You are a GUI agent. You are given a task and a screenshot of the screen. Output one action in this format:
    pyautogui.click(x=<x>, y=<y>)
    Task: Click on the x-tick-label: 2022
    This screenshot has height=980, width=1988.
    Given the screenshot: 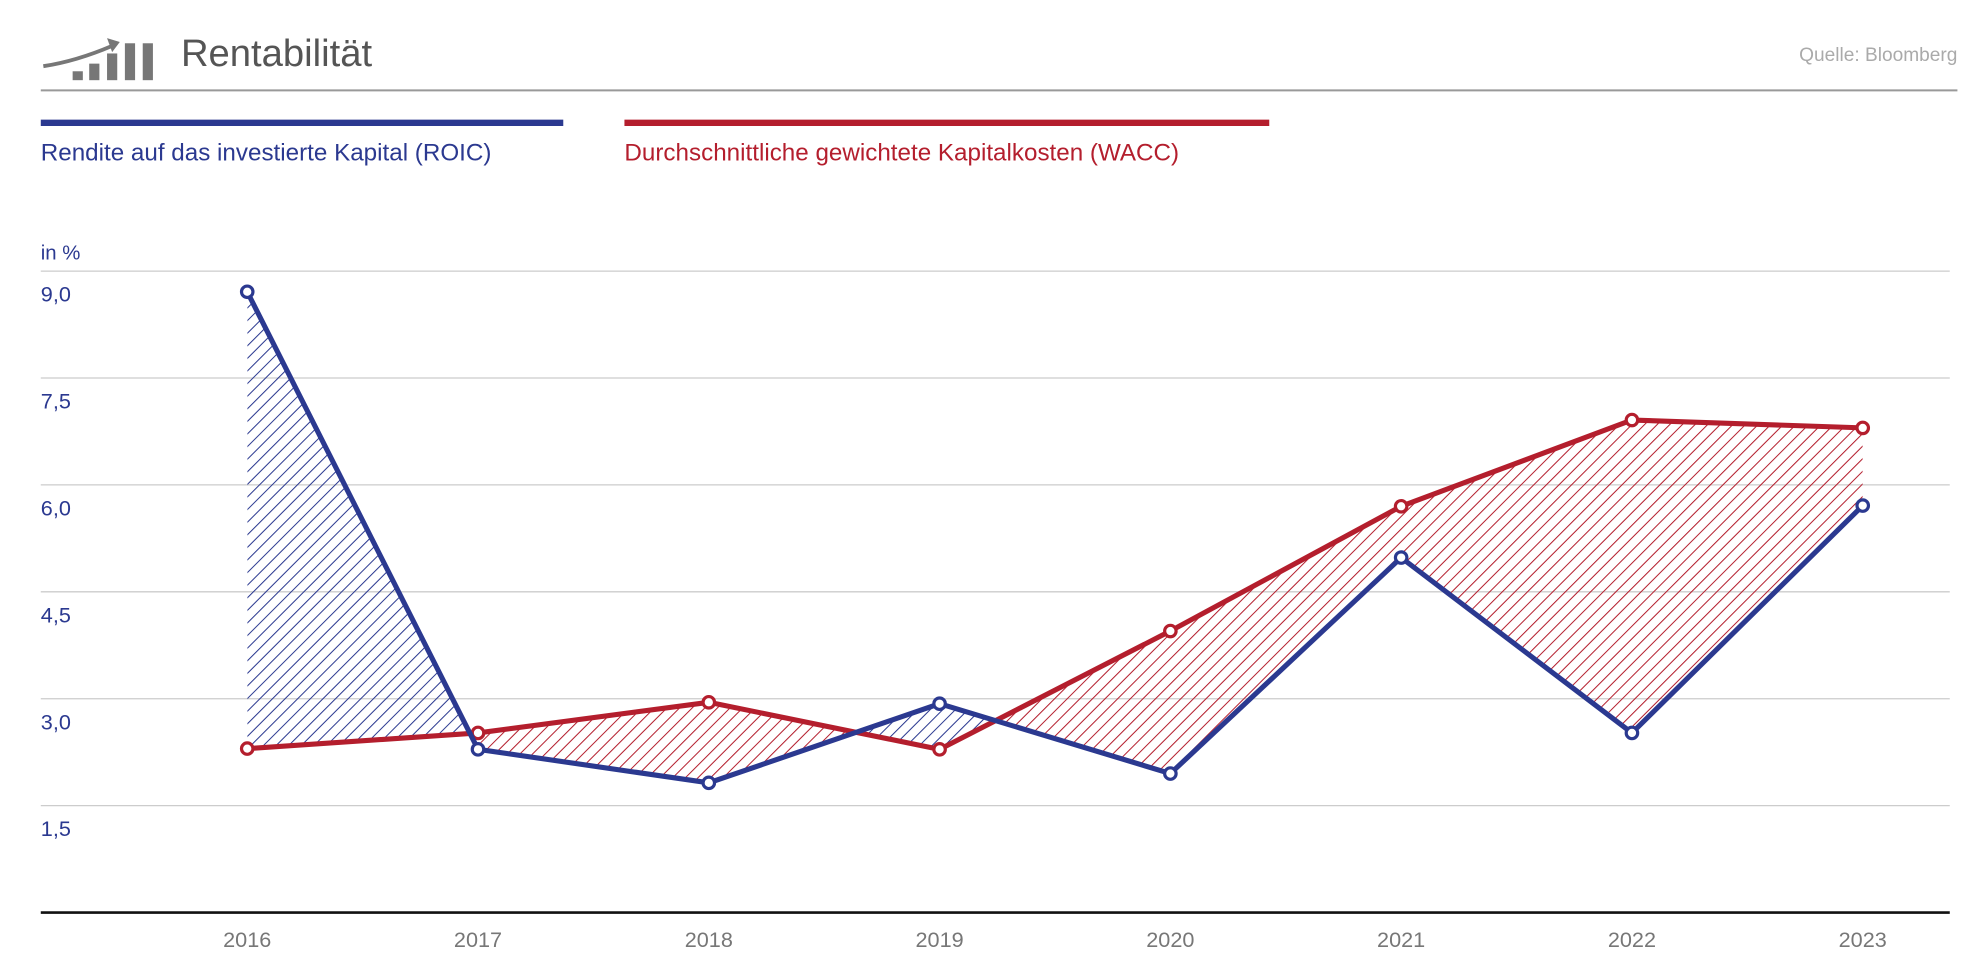 What is the action you would take?
    pyautogui.click(x=1632, y=939)
    